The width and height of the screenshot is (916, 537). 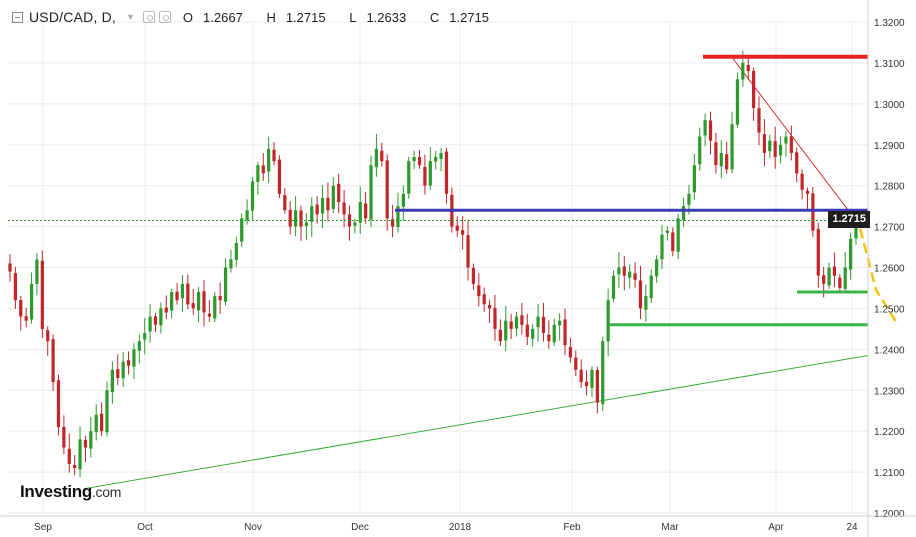 What do you see at coordinates (17, 17) in the screenshot?
I see `collapse-icon` at bounding box center [17, 17].